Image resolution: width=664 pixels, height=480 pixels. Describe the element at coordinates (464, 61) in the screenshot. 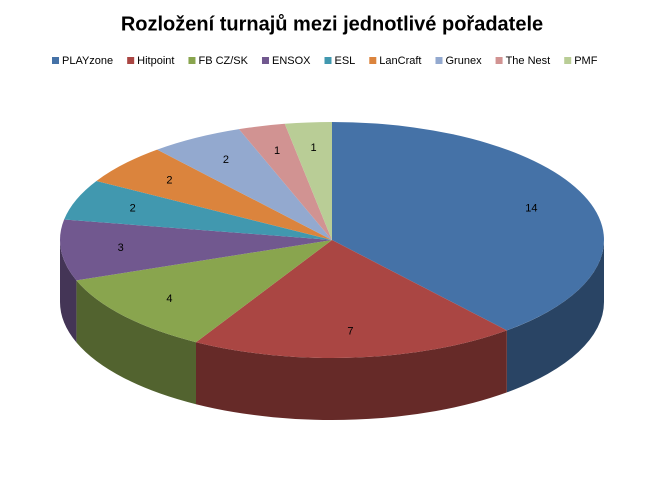

I see `legend-label: Grunex` at that location.